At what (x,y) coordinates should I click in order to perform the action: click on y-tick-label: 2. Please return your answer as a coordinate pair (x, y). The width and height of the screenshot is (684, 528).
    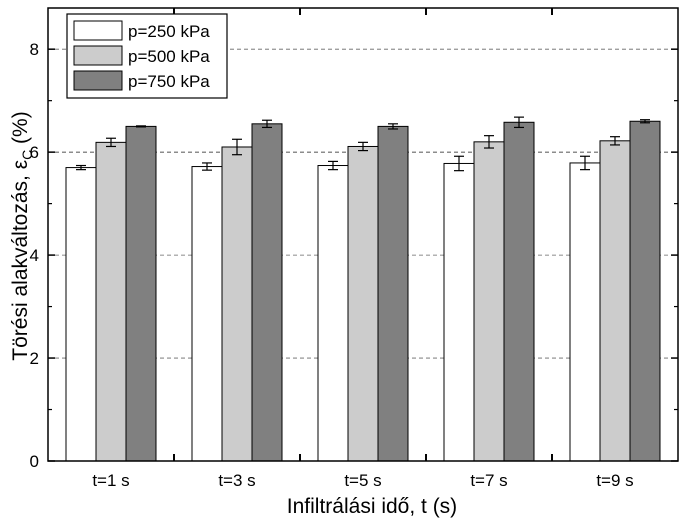
    Looking at the image, I should click on (34, 358).